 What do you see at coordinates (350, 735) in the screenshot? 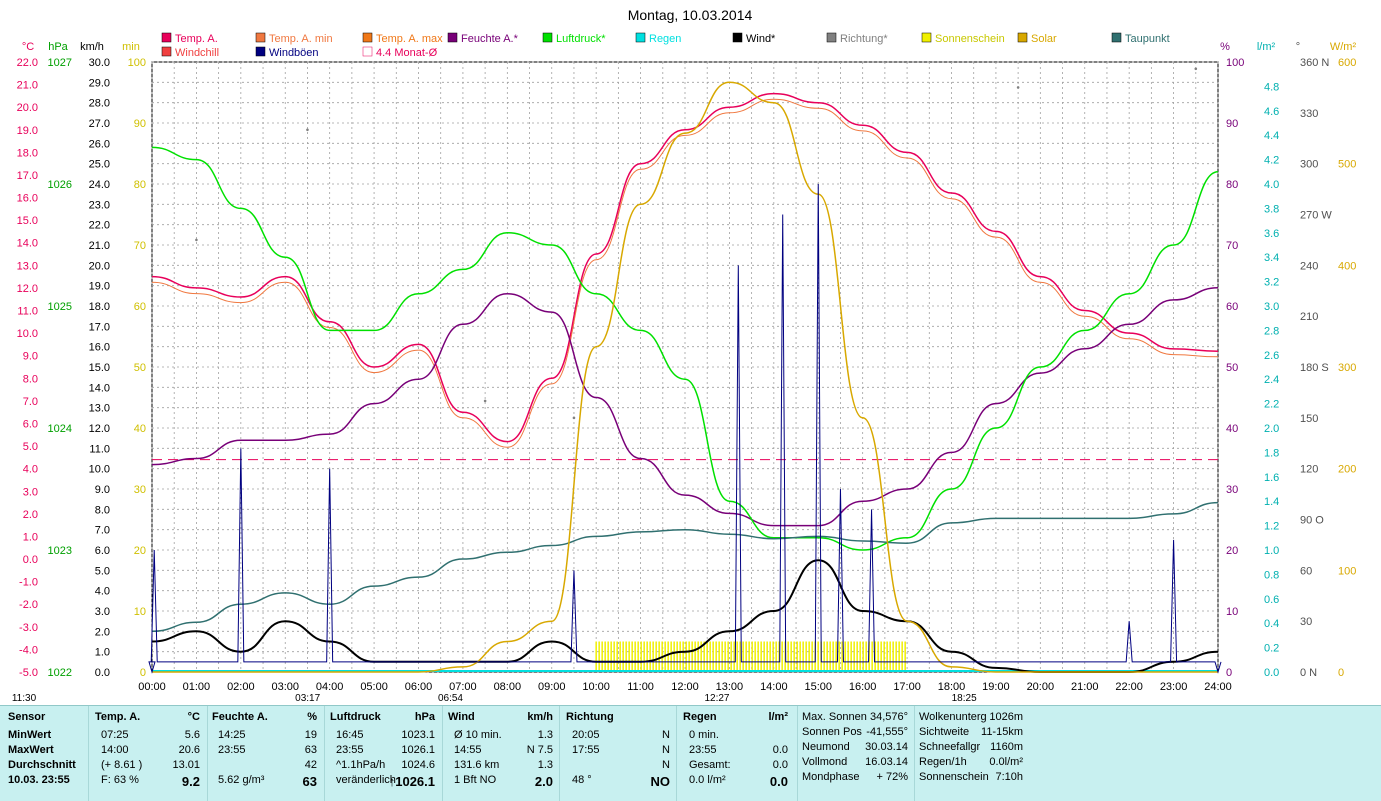
I see `pressure-time: 16:45` at bounding box center [350, 735].